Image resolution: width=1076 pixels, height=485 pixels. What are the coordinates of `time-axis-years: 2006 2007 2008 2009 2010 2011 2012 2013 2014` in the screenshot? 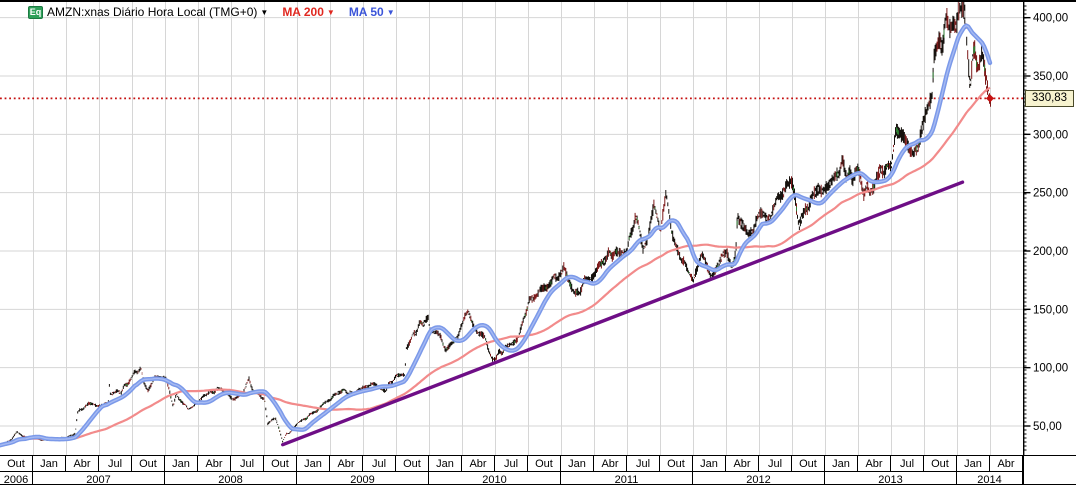 It's located at (511, 477).